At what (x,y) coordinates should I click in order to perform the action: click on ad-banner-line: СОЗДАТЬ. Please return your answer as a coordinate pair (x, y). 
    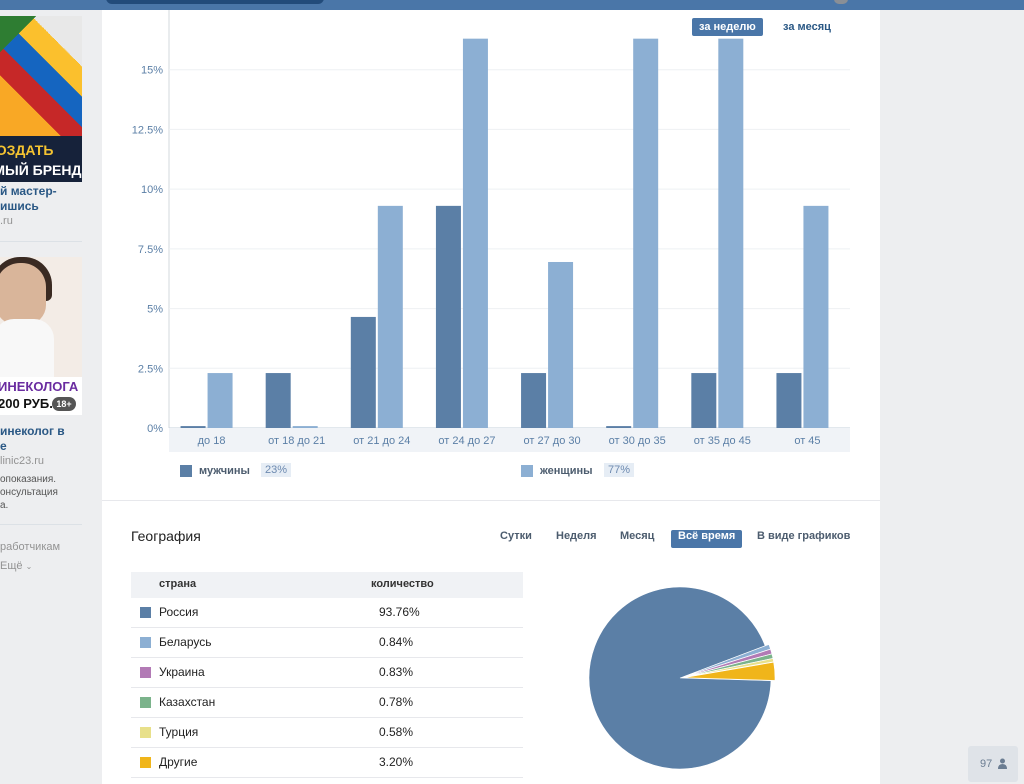
    Looking at the image, I should click on (27, 150).